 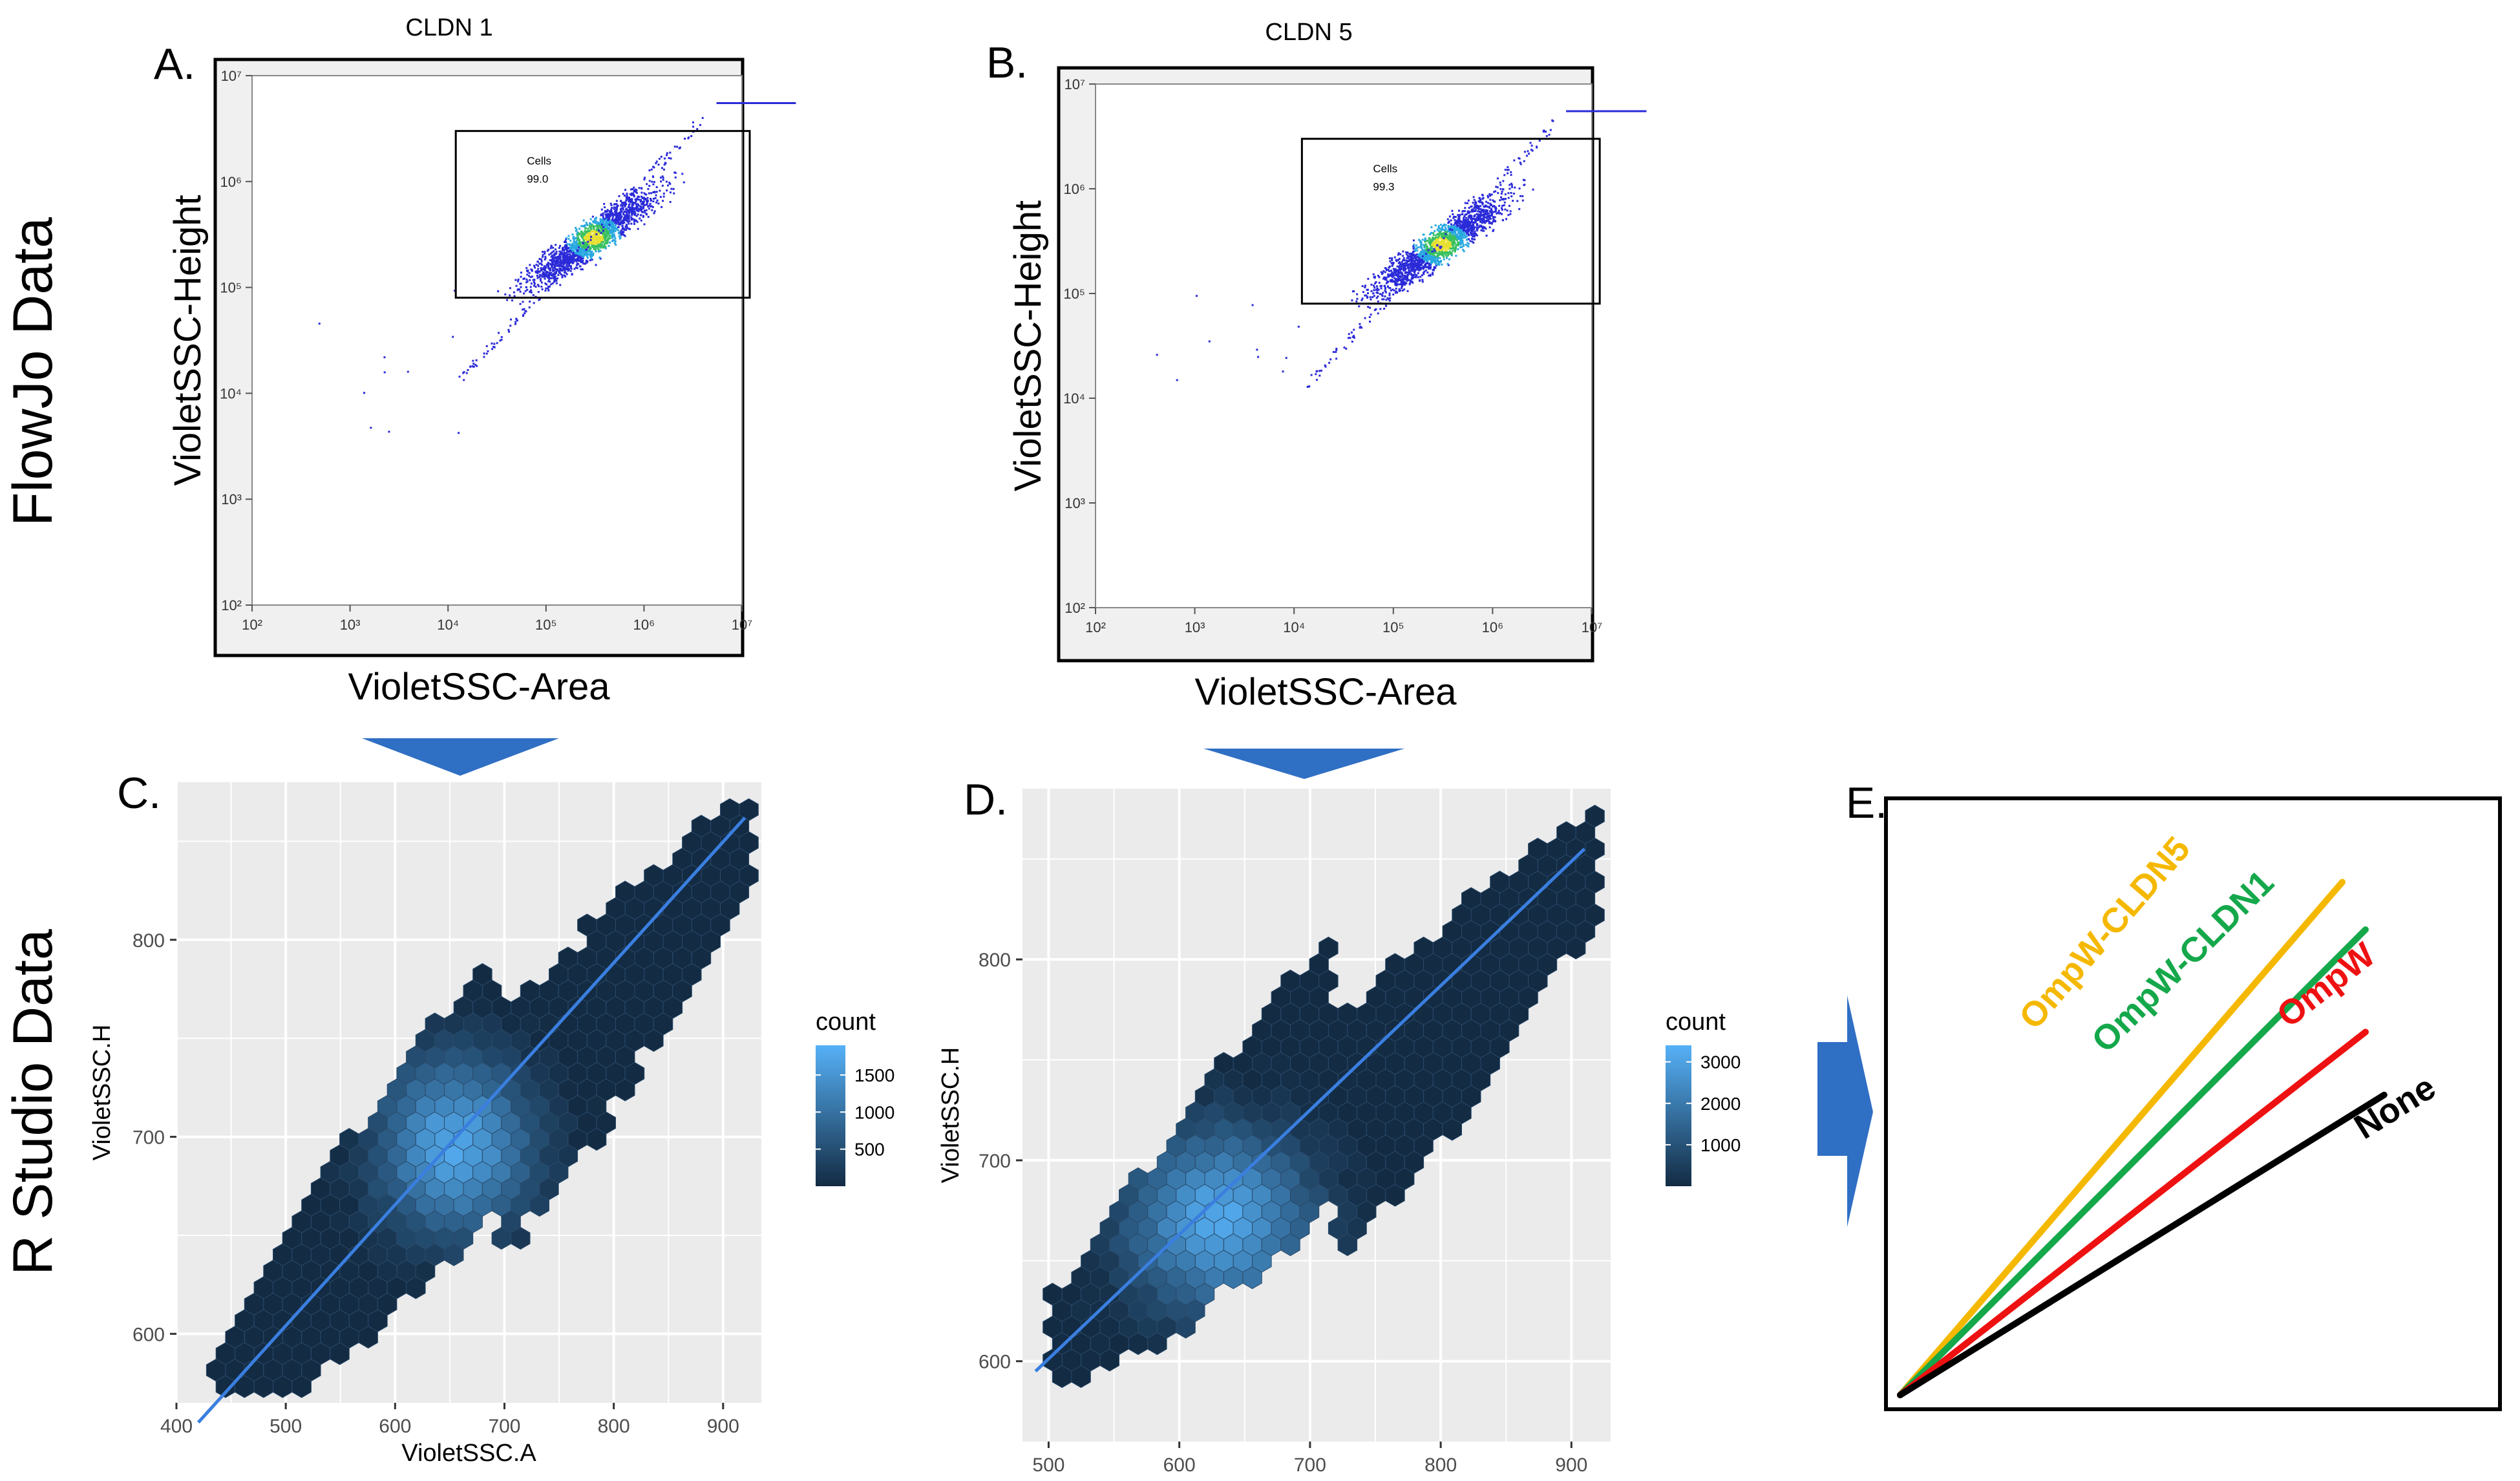 What do you see at coordinates (1186, 1327) in the screenshot?
I see `hex-bin` at bounding box center [1186, 1327].